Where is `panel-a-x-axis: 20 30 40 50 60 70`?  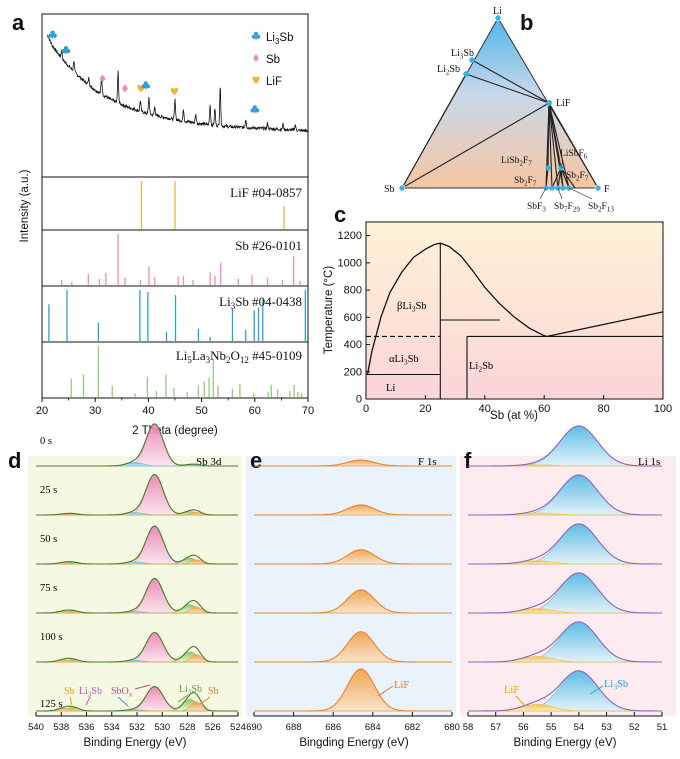 panel-a-x-axis: 20 30 40 50 60 70 is located at coordinates (175, 407).